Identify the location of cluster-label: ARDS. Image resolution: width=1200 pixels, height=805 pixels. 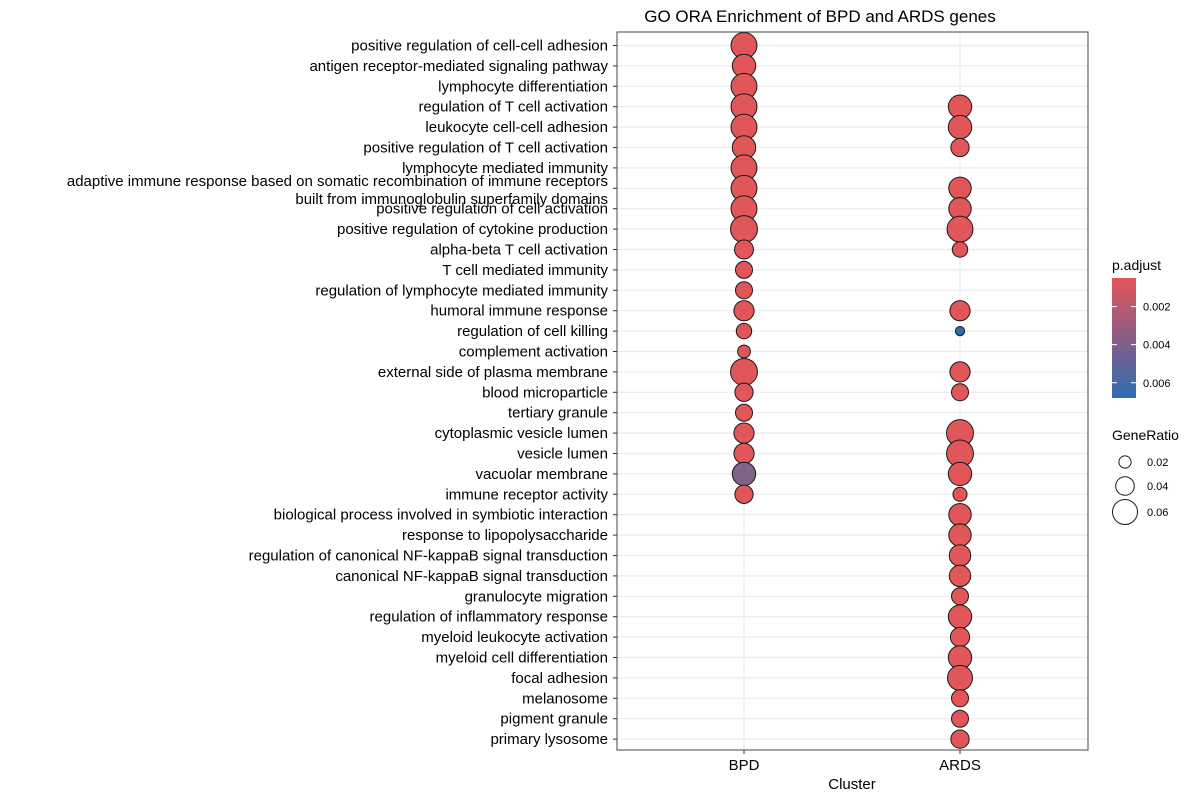
(960, 765).